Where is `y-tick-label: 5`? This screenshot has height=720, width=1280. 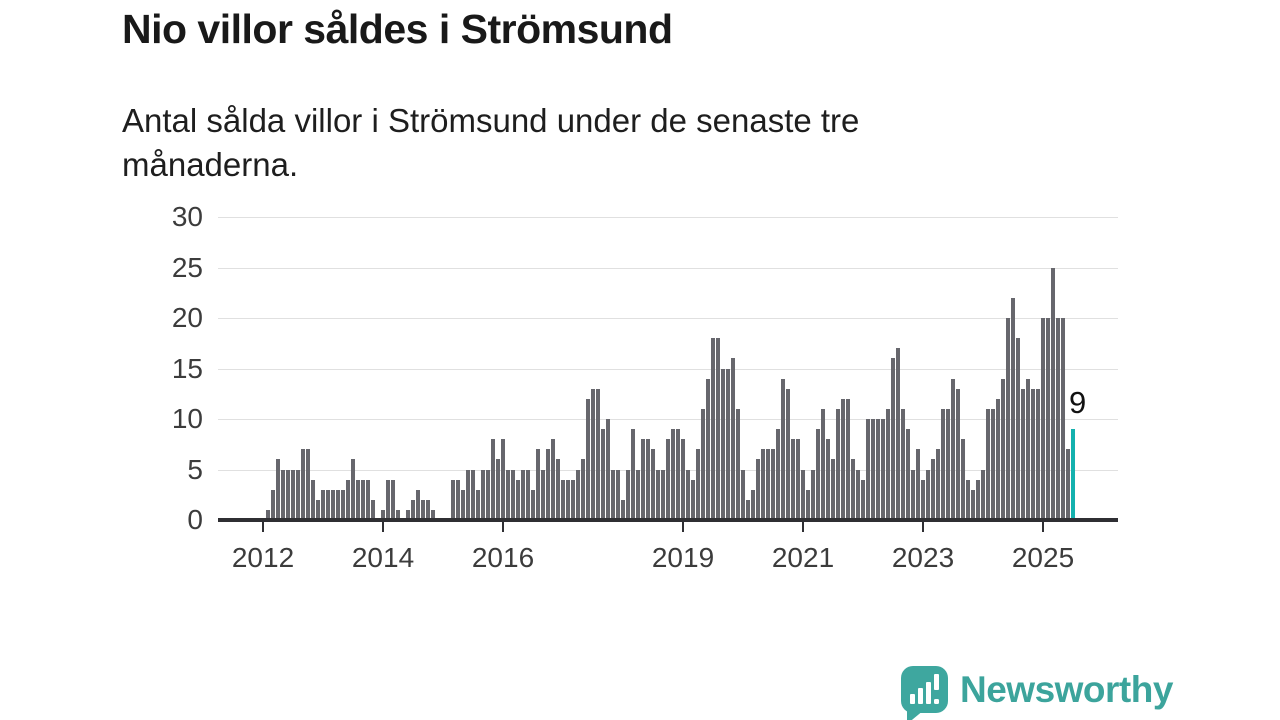 y-tick-label: 5 is located at coordinates (195, 469).